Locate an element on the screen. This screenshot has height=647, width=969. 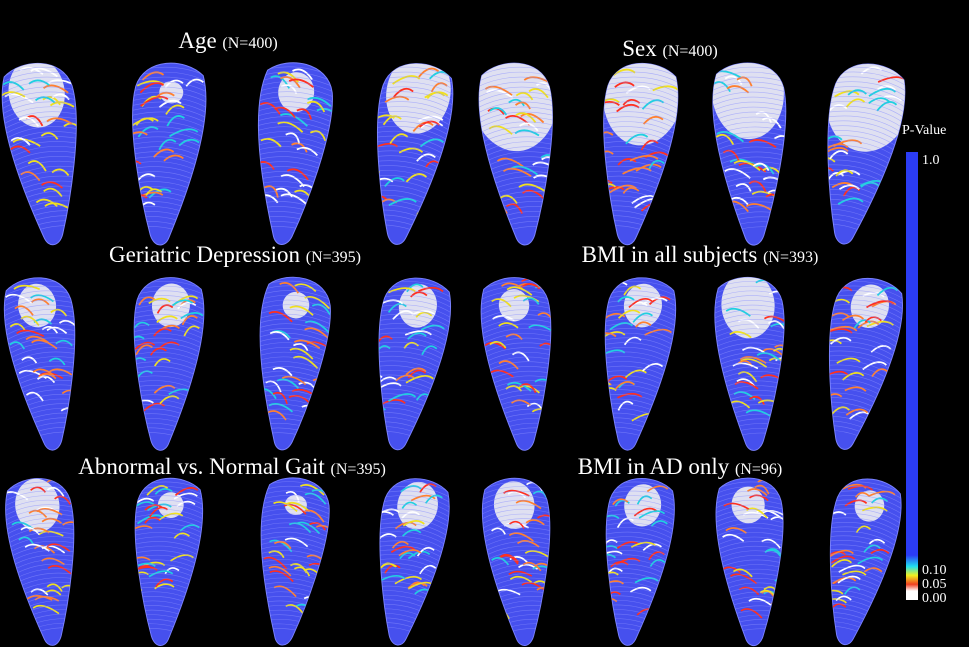
colorbar-label: 0.10 is located at coordinates (934, 570).